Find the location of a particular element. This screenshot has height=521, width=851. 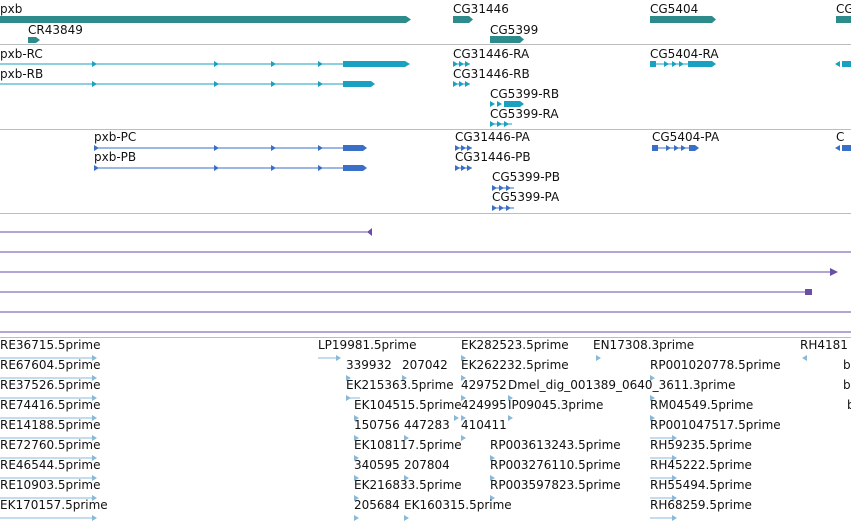

est-col4-feature is located at coordinates (598, 358).